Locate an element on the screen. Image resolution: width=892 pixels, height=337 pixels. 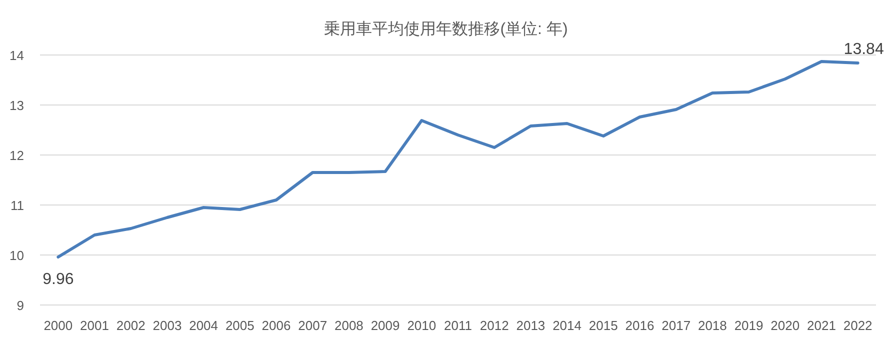
x-tick-label: 2008 is located at coordinates (349, 325).